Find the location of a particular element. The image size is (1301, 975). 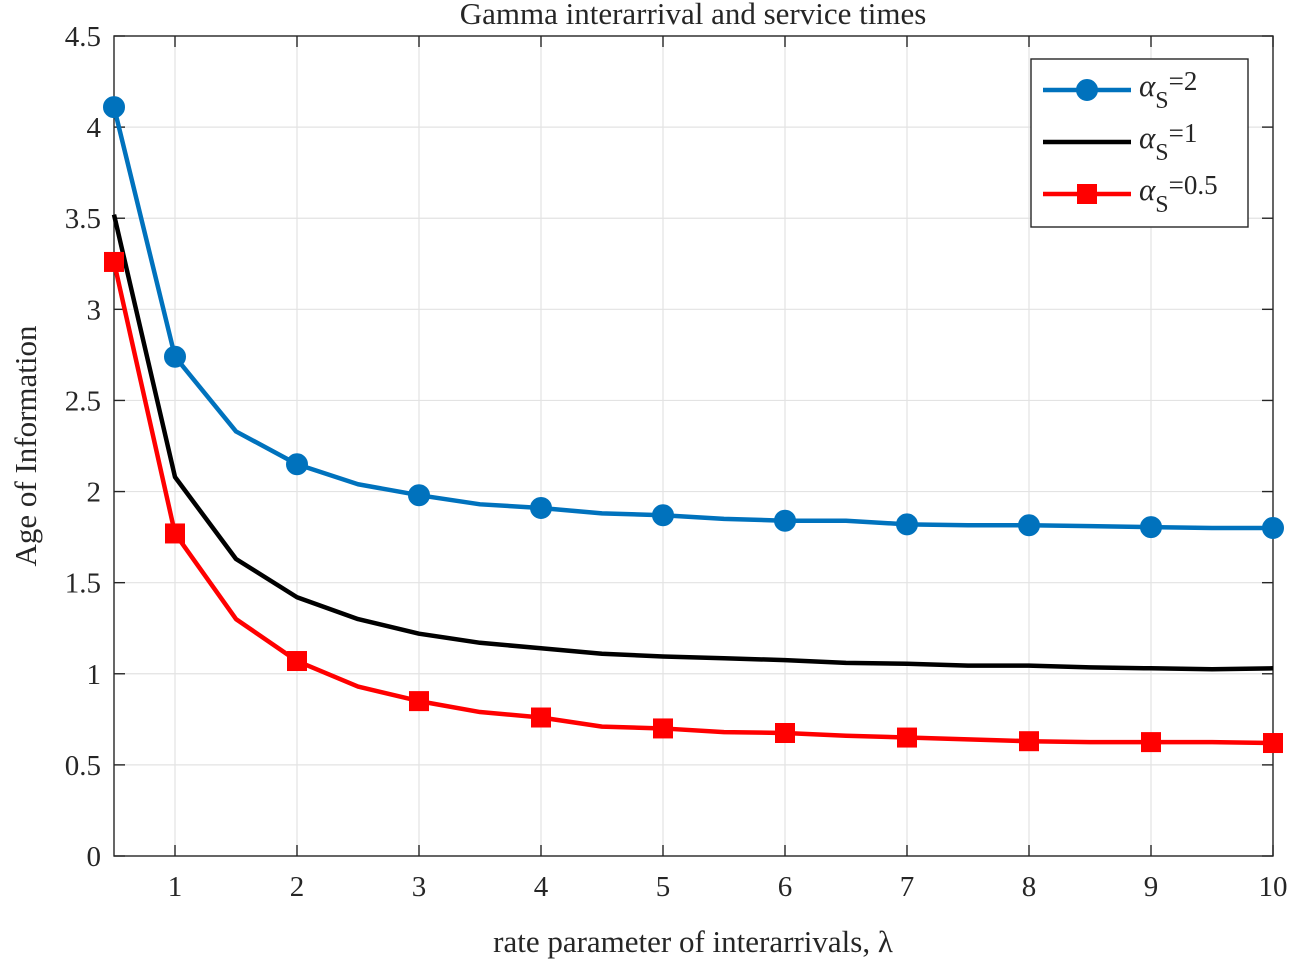

x-tick-label: 4 is located at coordinates (541, 887).